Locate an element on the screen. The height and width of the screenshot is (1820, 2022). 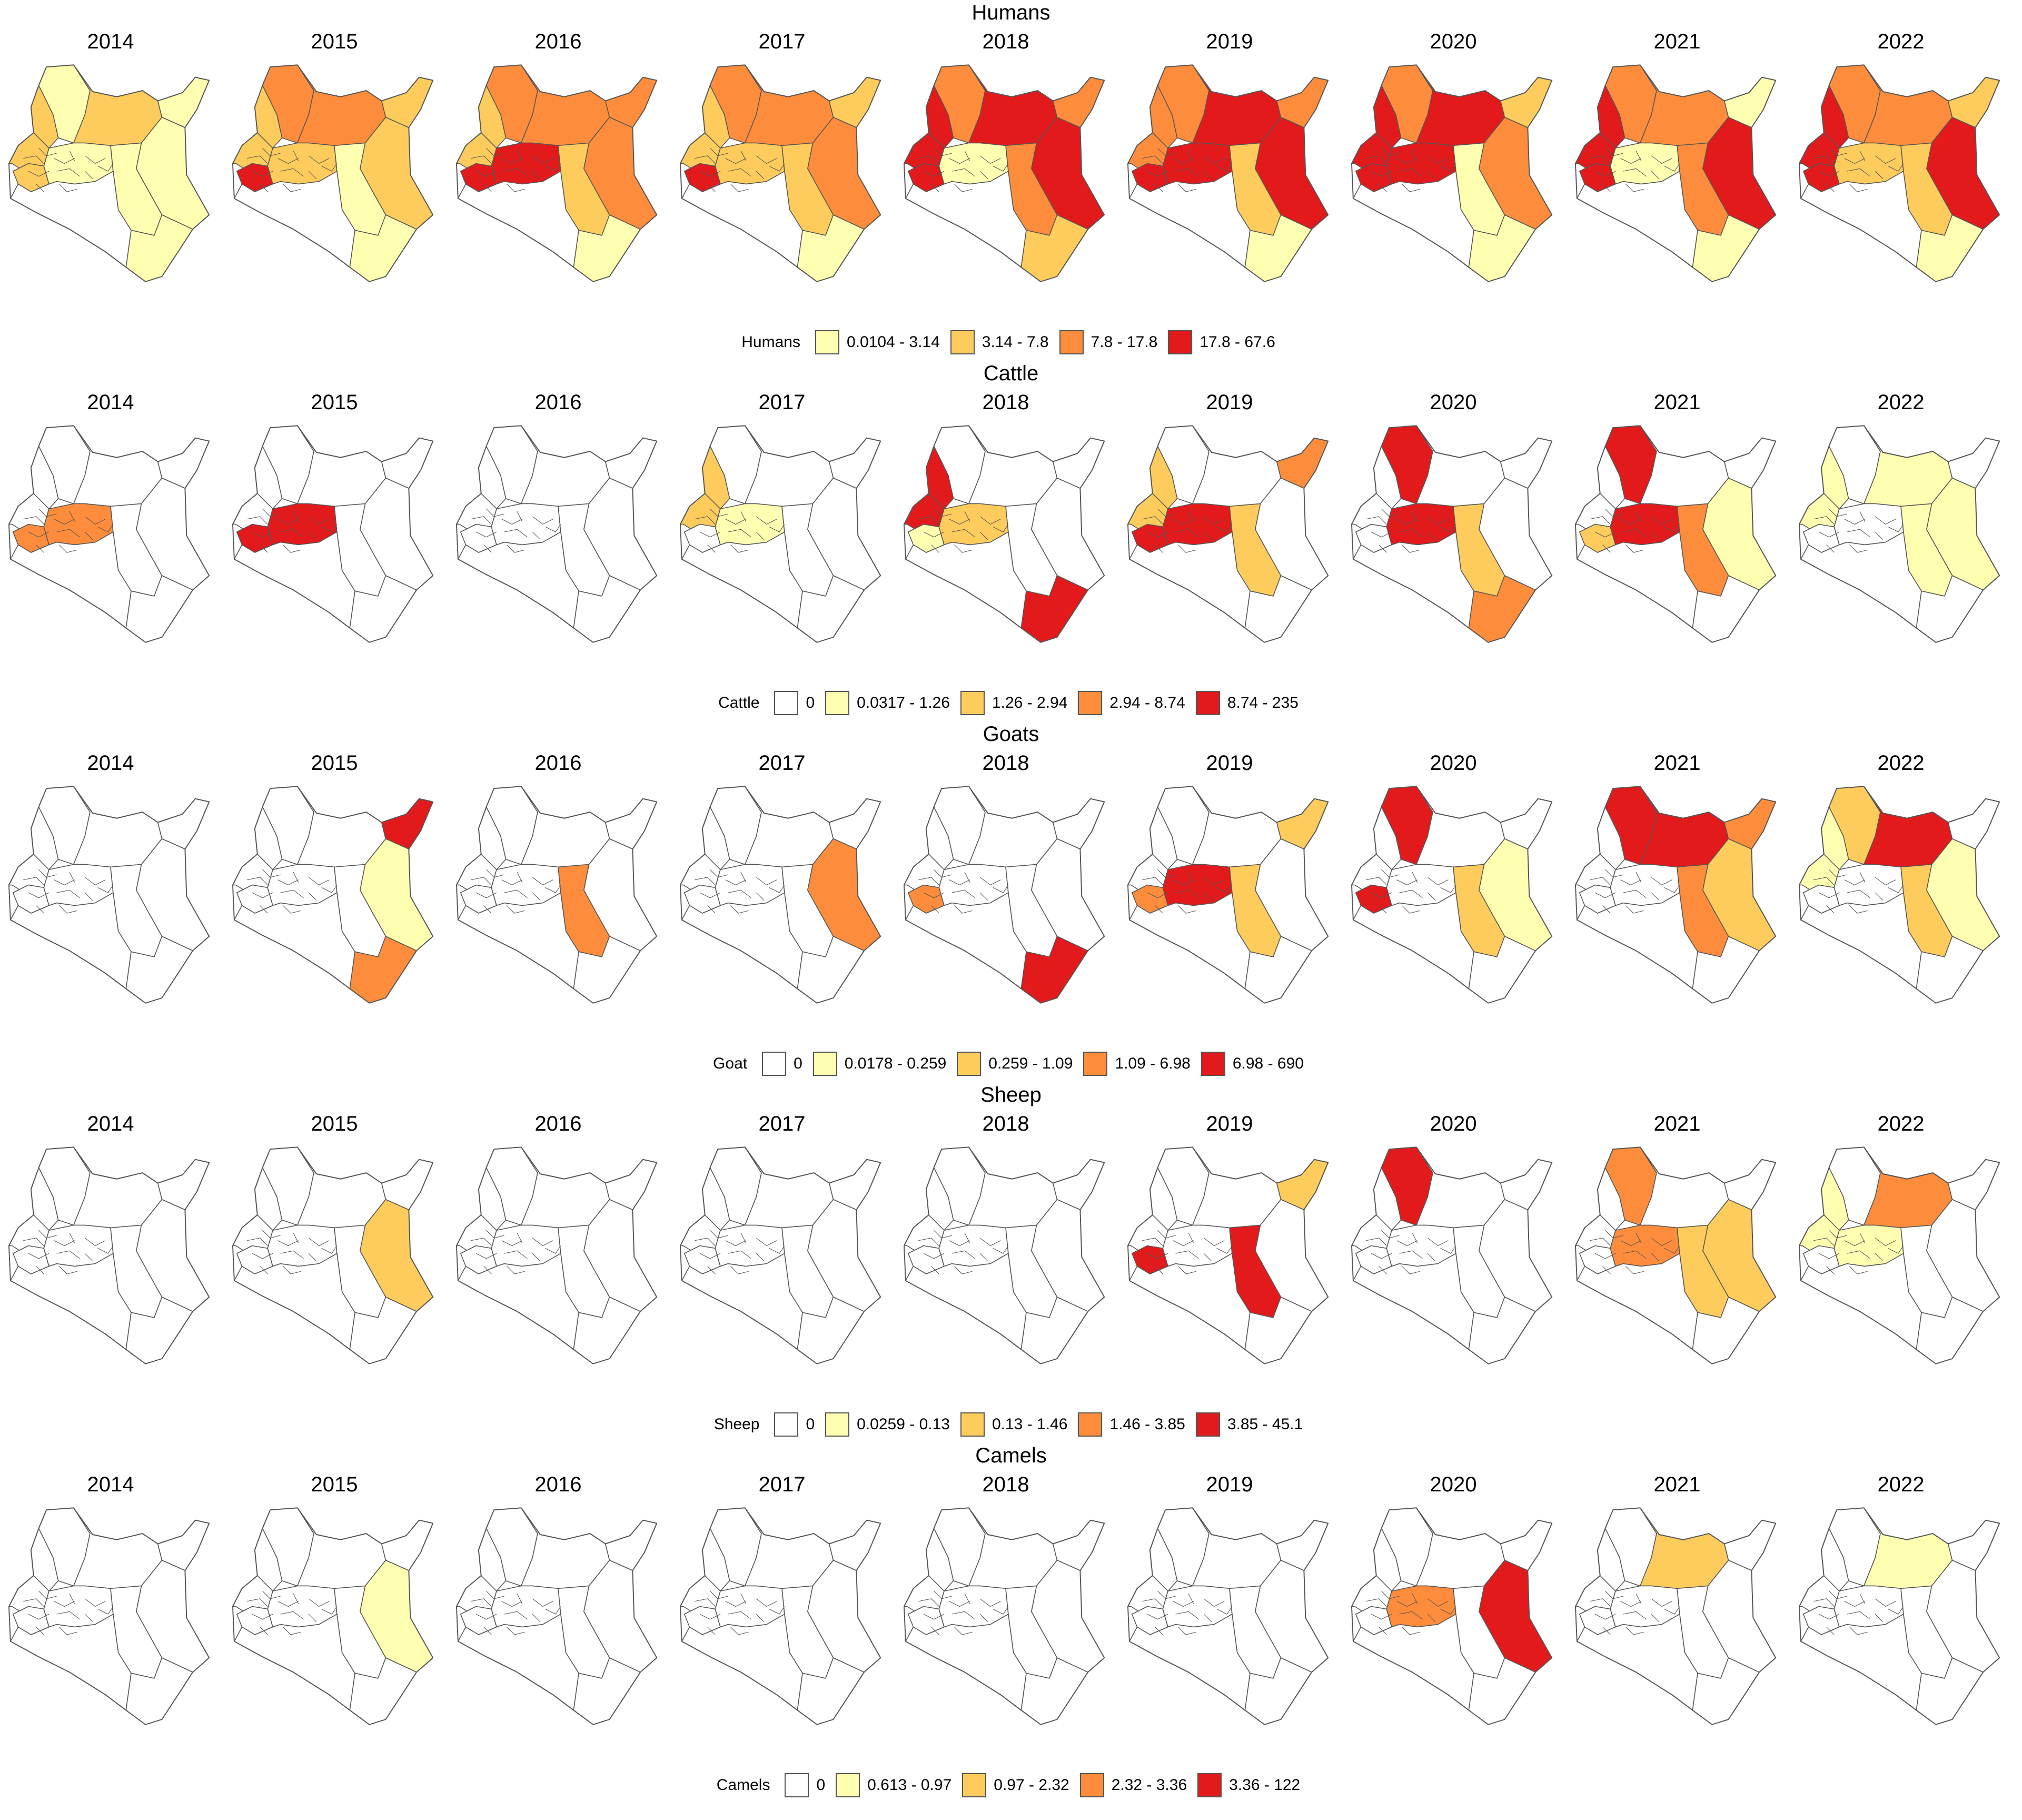
legend-label: 6.98 - 690 is located at coordinates (1268, 1063).